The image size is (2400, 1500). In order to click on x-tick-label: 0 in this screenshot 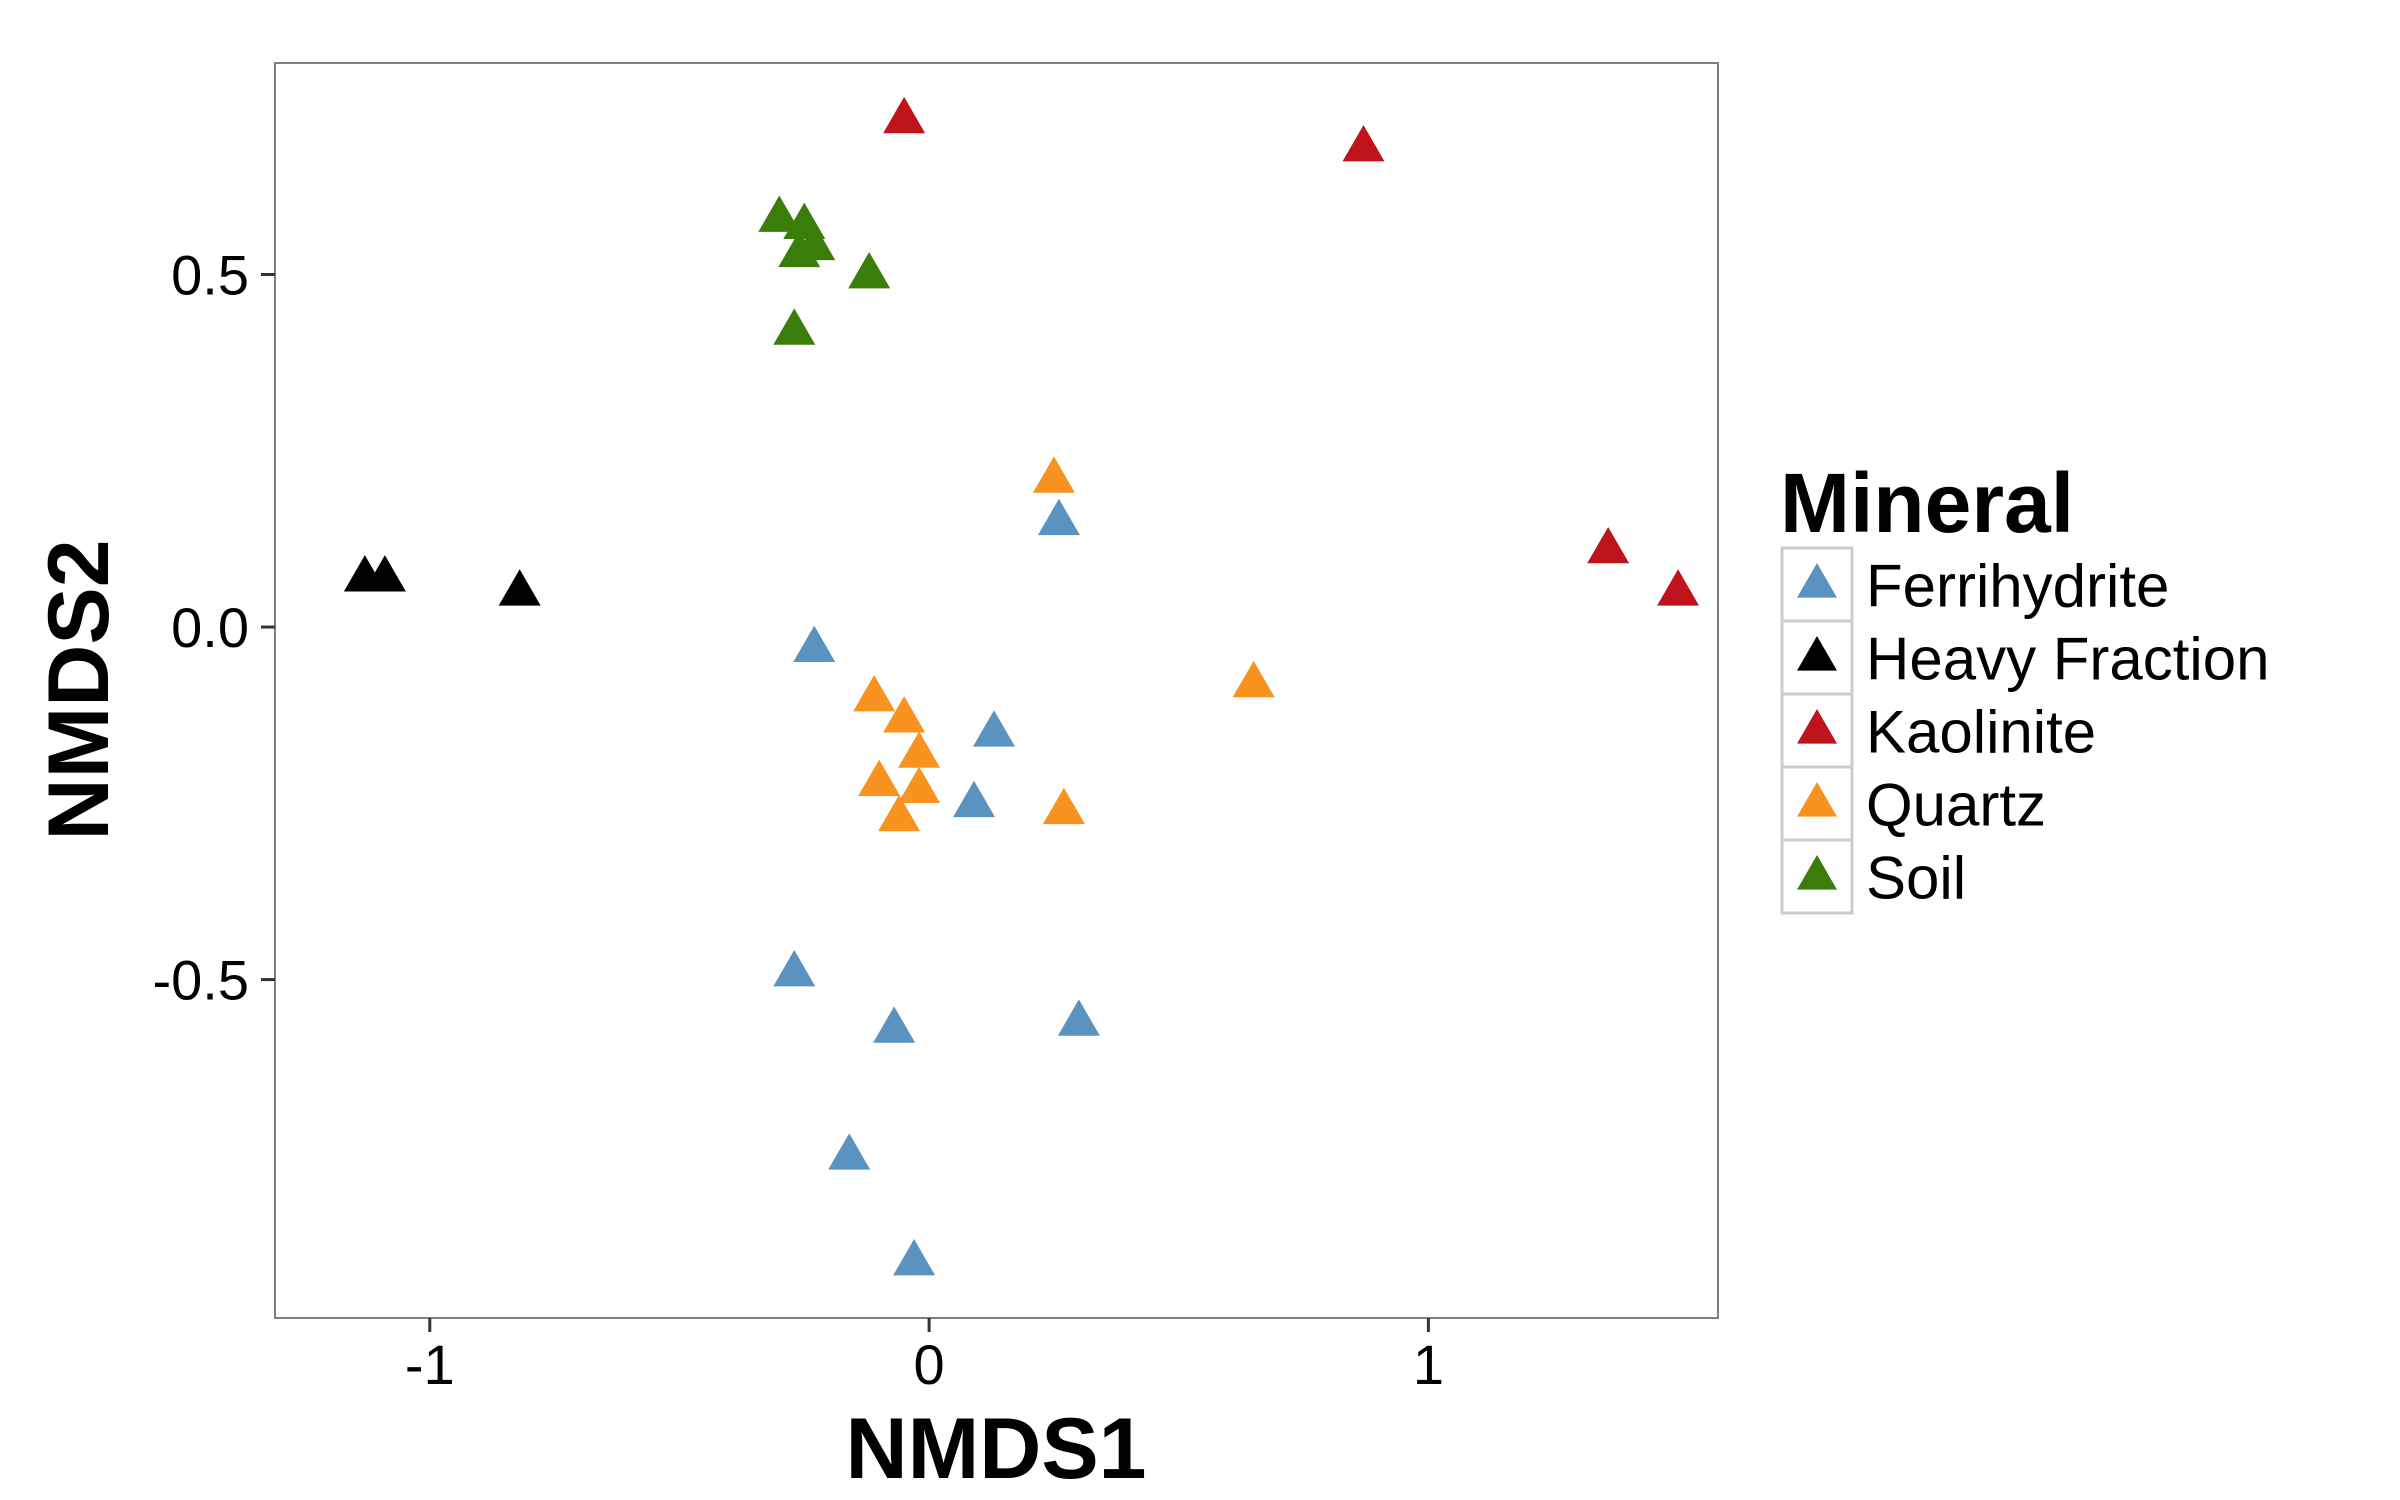, I will do `click(929, 1364)`.